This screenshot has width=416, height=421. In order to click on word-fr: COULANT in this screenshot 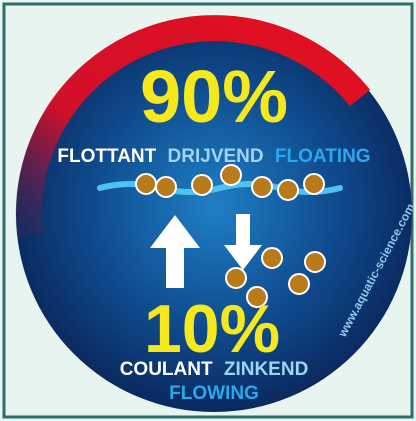, I will do `click(166, 369)`.